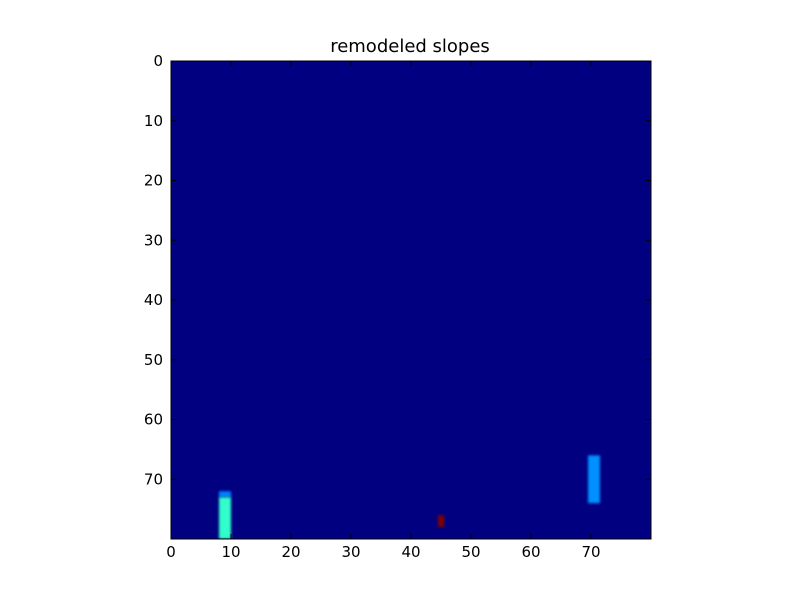 The height and width of the screenshot is (600, 800). I want to click on x-tick-label: 10, so click(230, 552).